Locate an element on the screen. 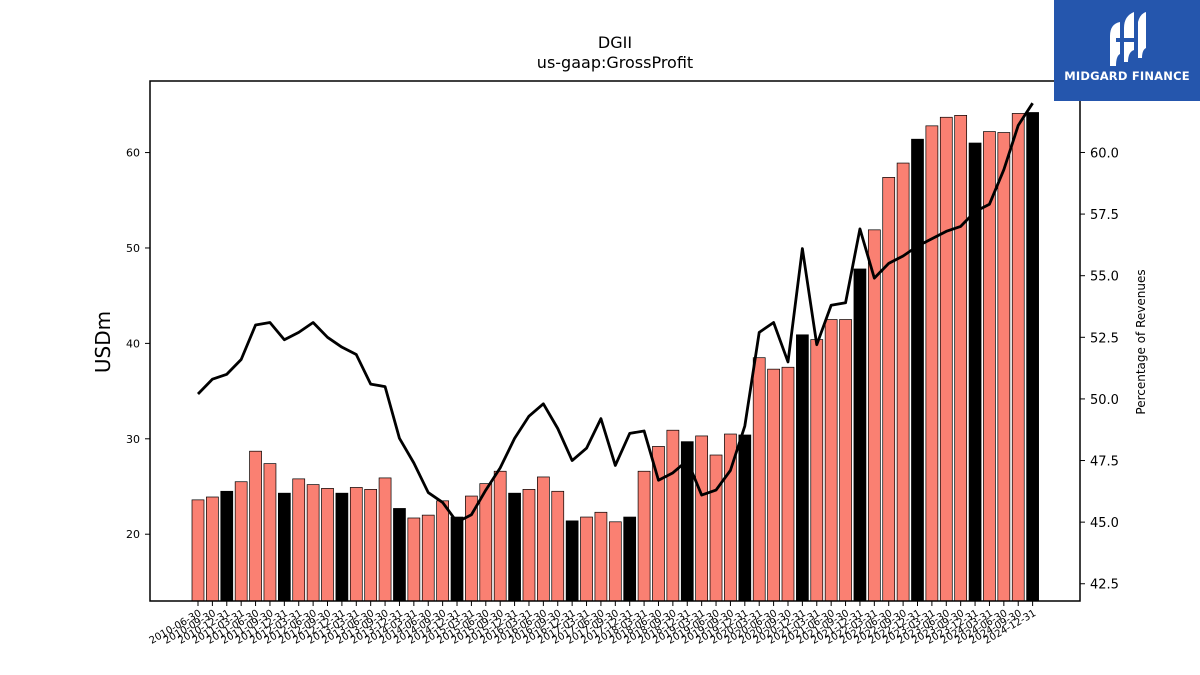 The height and width of the screenshot is (675, 1200). y-axis-label: USDm is located at coordinates (103, 342).